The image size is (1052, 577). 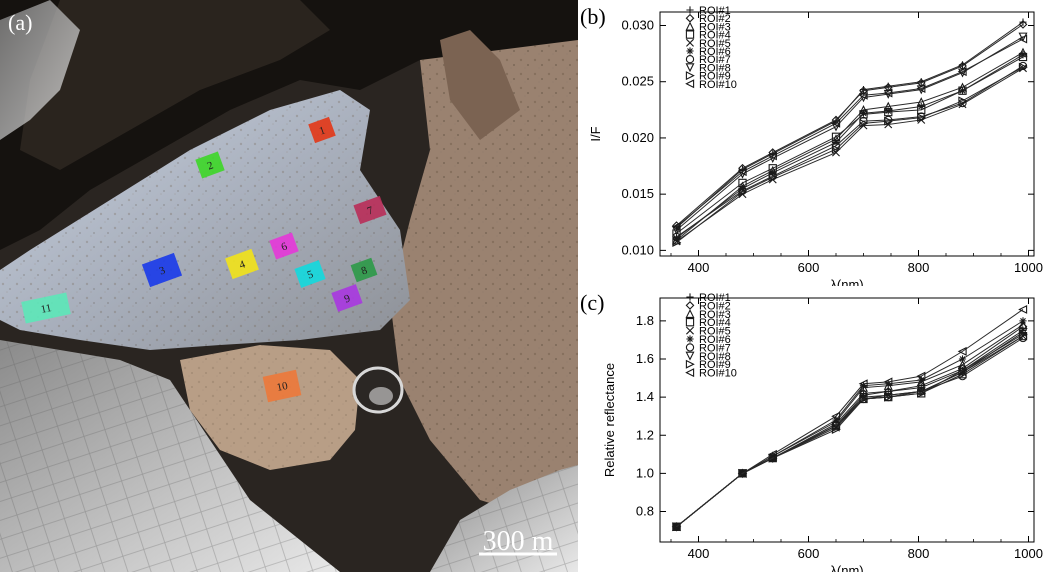 What do you see at coordinates (162, 270) in the screenshot?
I see `roi-patch-3: 3` at bounding box center [162, 270].